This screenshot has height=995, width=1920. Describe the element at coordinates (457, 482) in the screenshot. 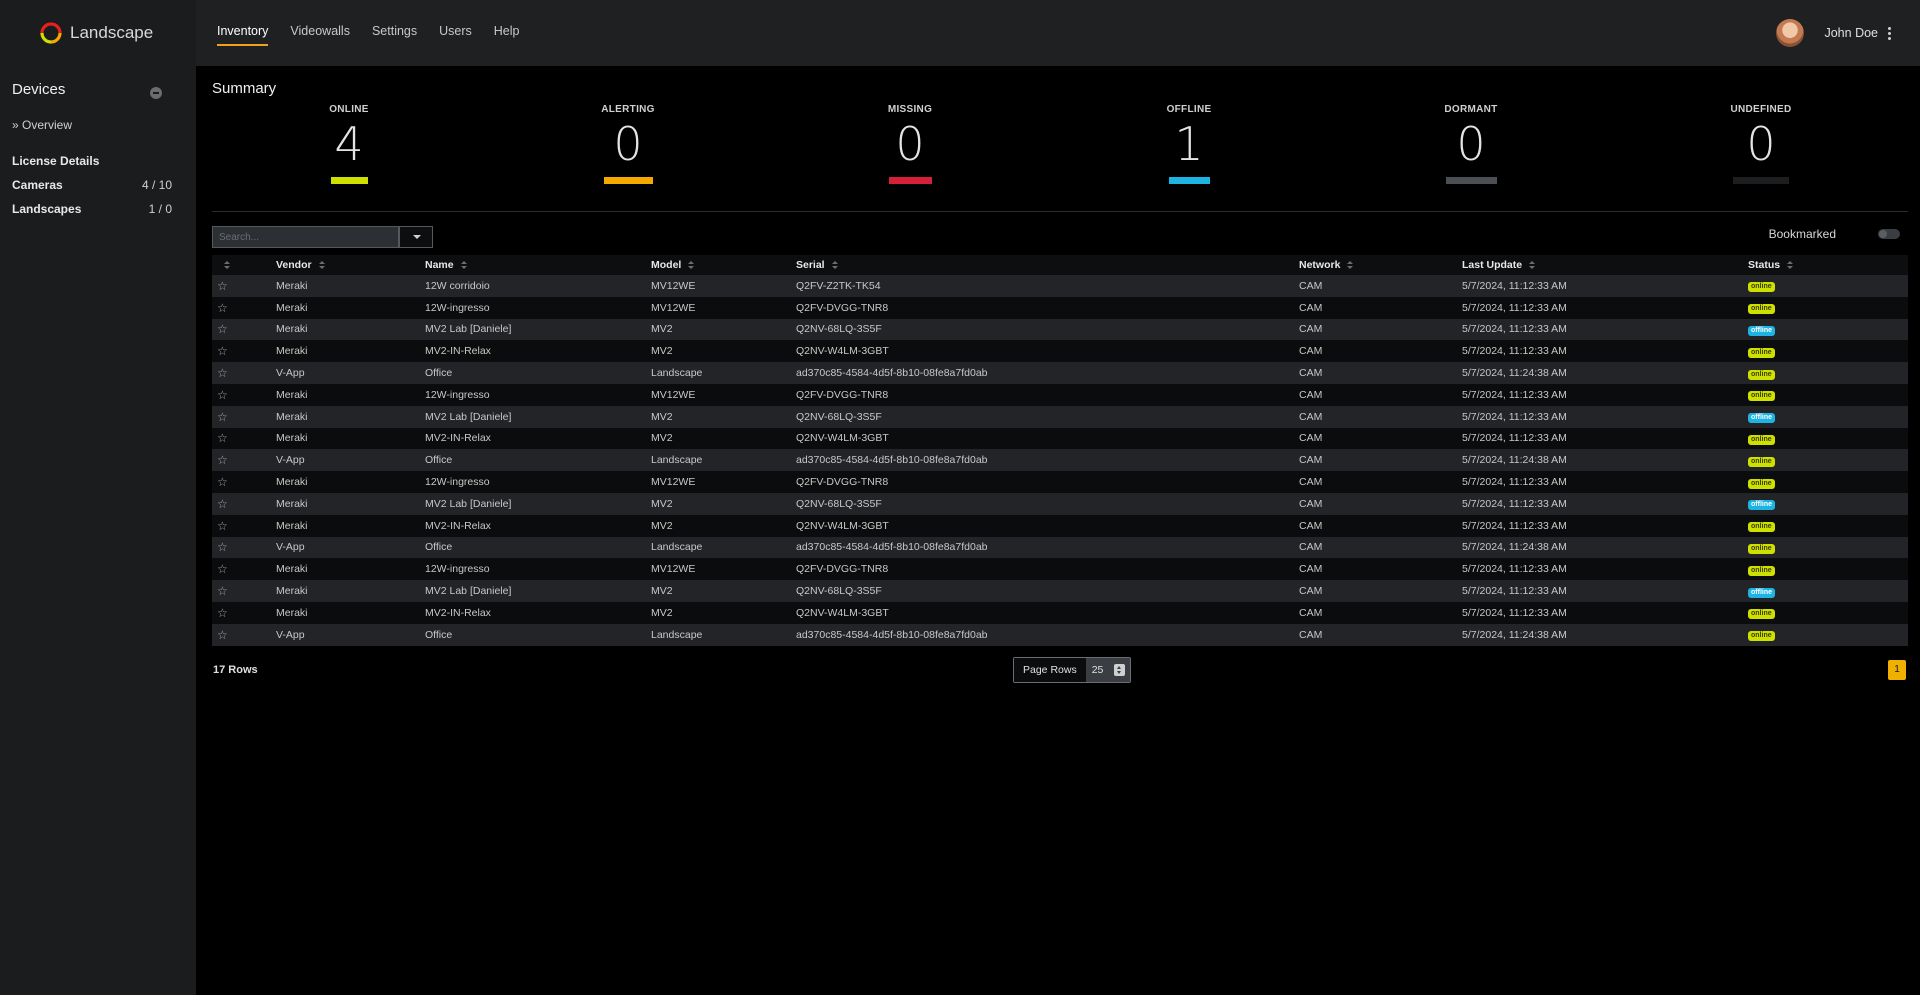

I see `name-cell: 12W-ingresso` at that location.